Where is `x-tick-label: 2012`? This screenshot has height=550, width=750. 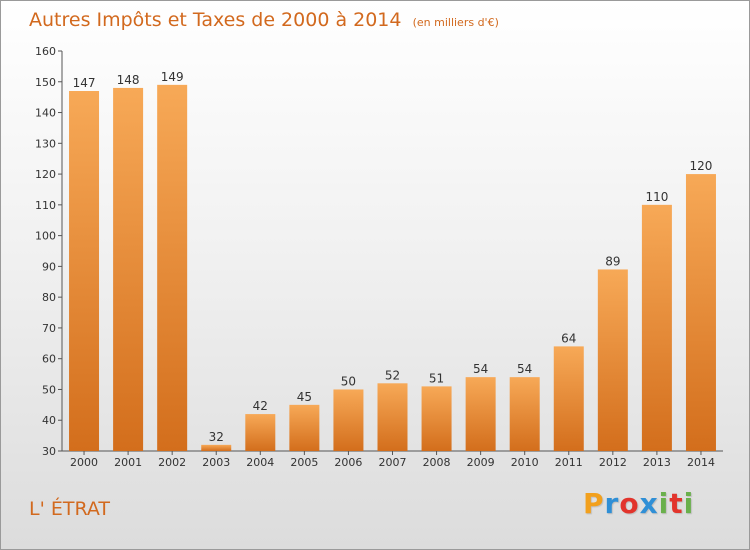
x-tick-label: 2012 is located at coordinates (613, 462).